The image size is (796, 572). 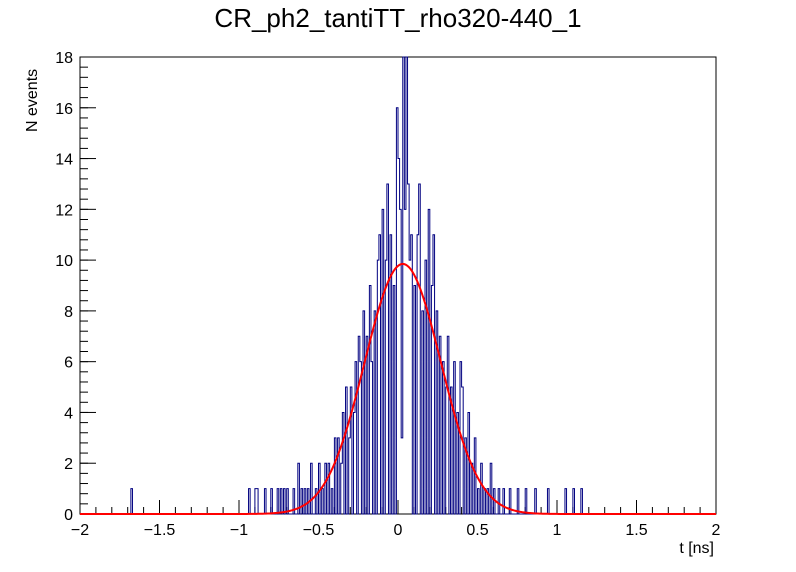 I want to click on x-tick-label: 1.5, so click(x=636, y=530).